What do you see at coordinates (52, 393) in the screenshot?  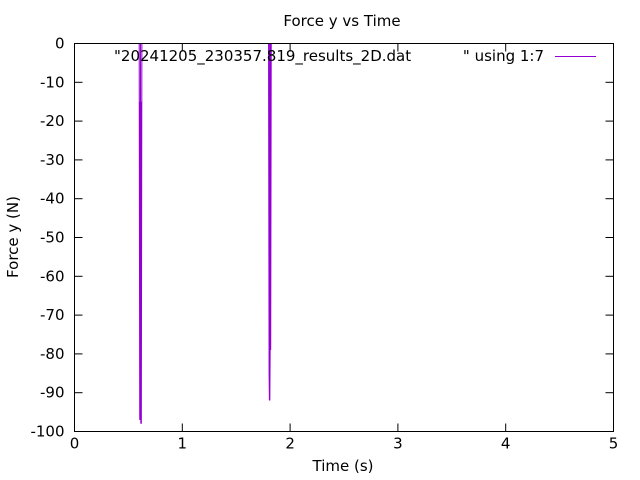 I see `y-tick-label: -90` at bounding box center [52, 393].